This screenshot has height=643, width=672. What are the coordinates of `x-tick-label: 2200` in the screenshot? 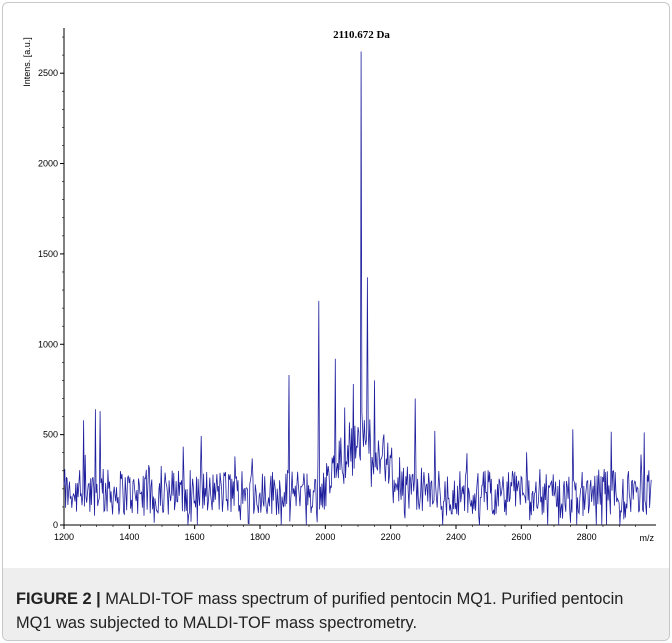 It's located at (391, 537).